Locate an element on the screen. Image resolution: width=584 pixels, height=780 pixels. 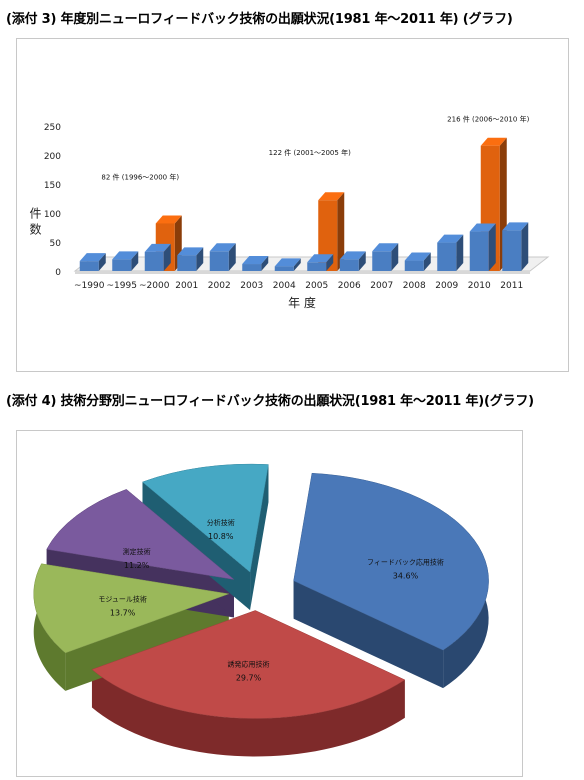
bar-2005-front is located at coordinates (317, 266).